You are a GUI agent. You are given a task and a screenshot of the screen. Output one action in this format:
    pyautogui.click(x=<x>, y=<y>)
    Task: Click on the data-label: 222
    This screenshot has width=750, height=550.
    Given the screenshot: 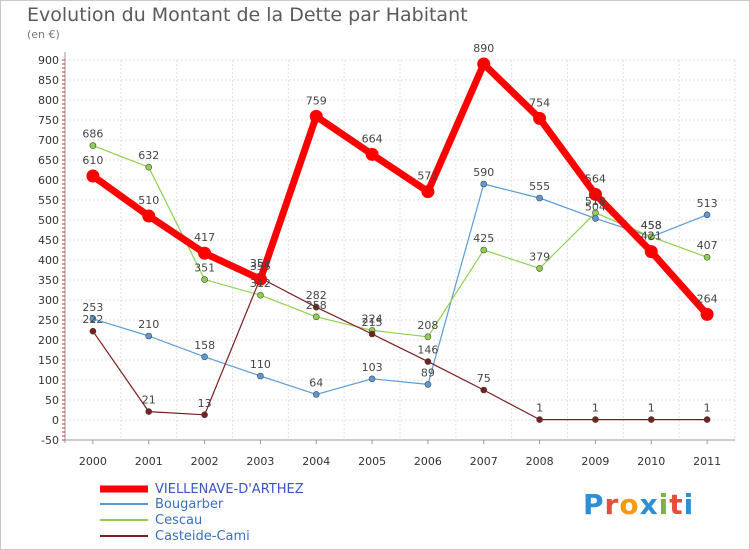 What is the action you would take?
    pyautogui.click(x=92, y=319)
    